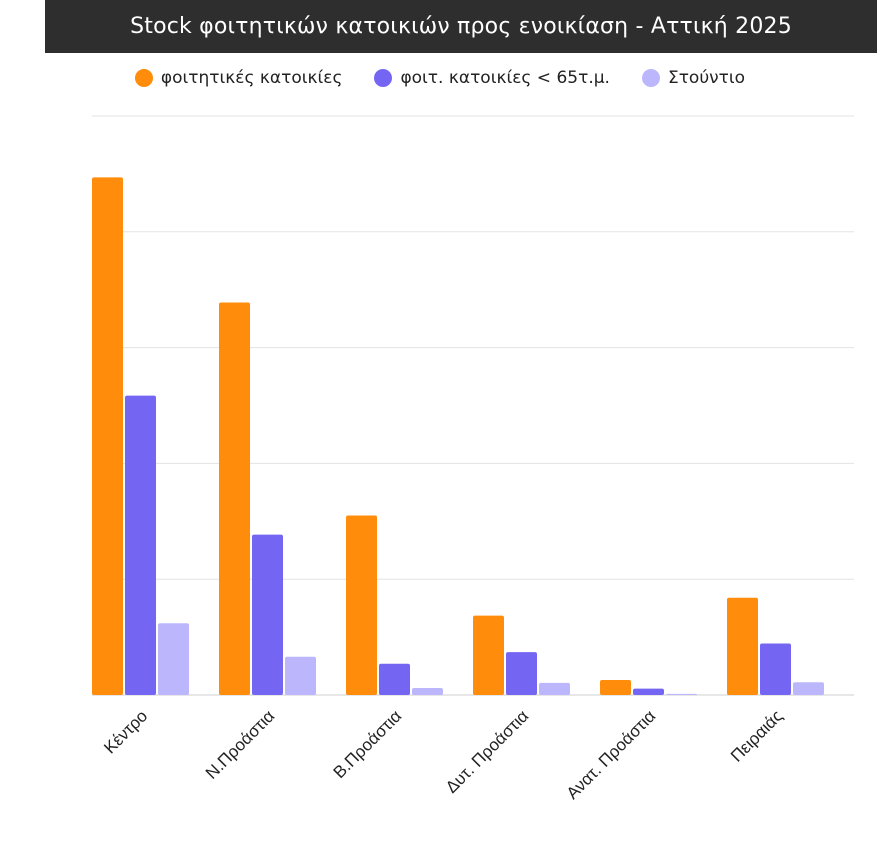 Image resolution: width=880 pixels, height=848 pixels. Describe the element at coordinates (251, 78) in the screenshot. I see `legend-label: φοιτητικές κατοικίες` at that location.